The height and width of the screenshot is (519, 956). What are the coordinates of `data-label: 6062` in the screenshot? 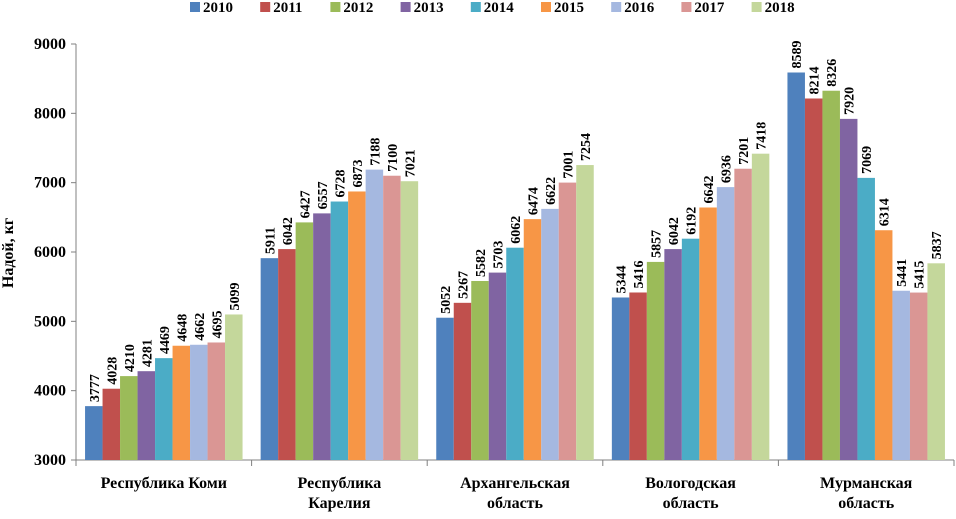 It's located at (516, 230).